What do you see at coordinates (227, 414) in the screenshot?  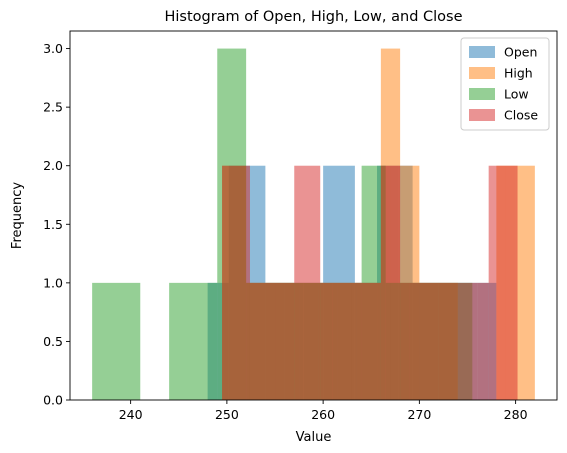 I see `x-tick-label: 250` at bounding box center [227, 414].